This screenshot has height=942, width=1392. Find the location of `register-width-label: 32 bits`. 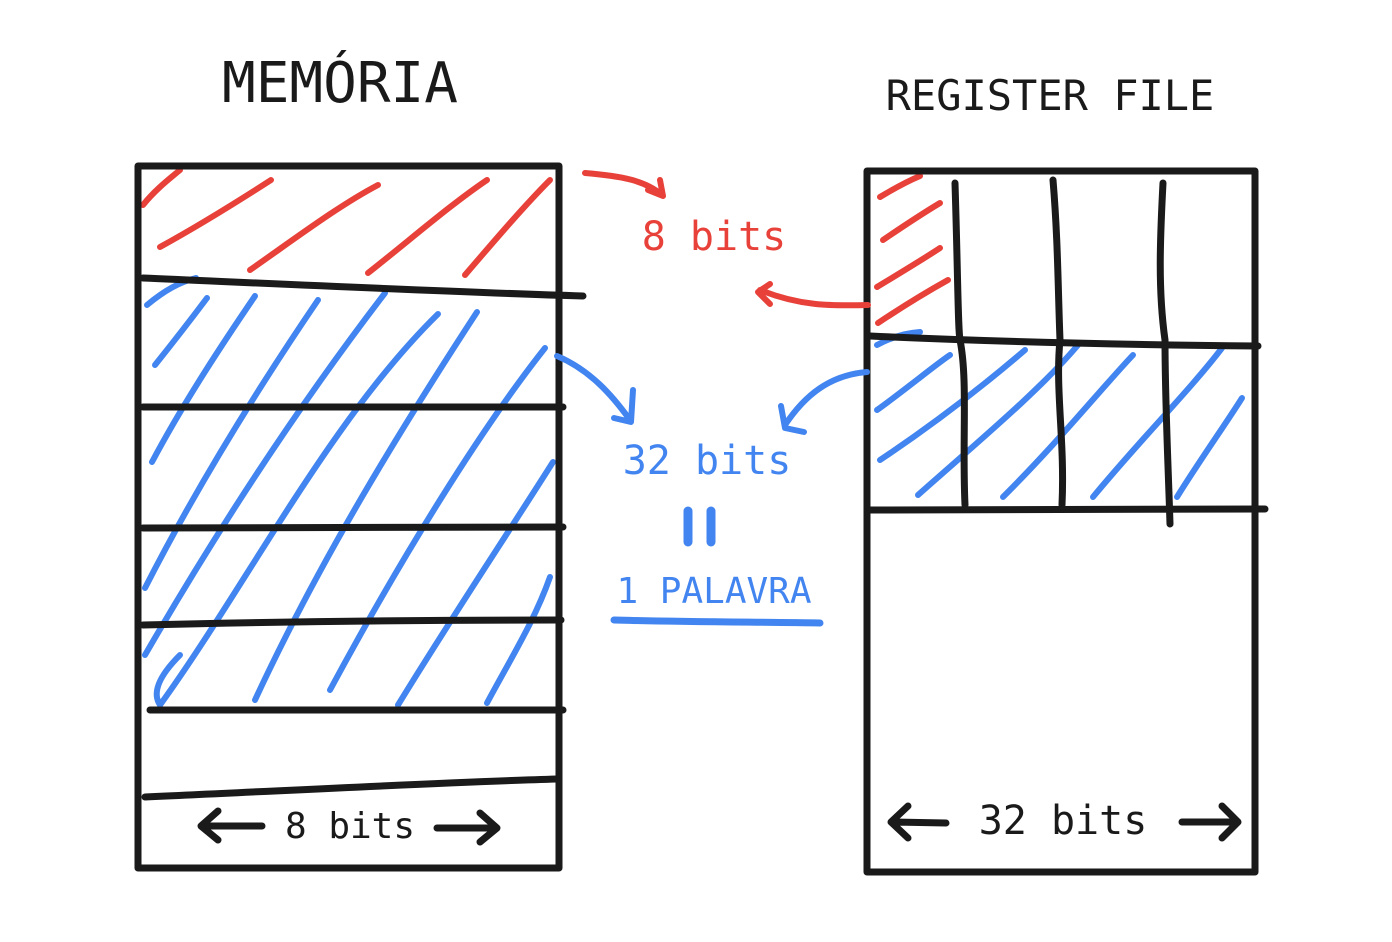

register-width-label: 32 bits is located at coordinates (1063, 821).